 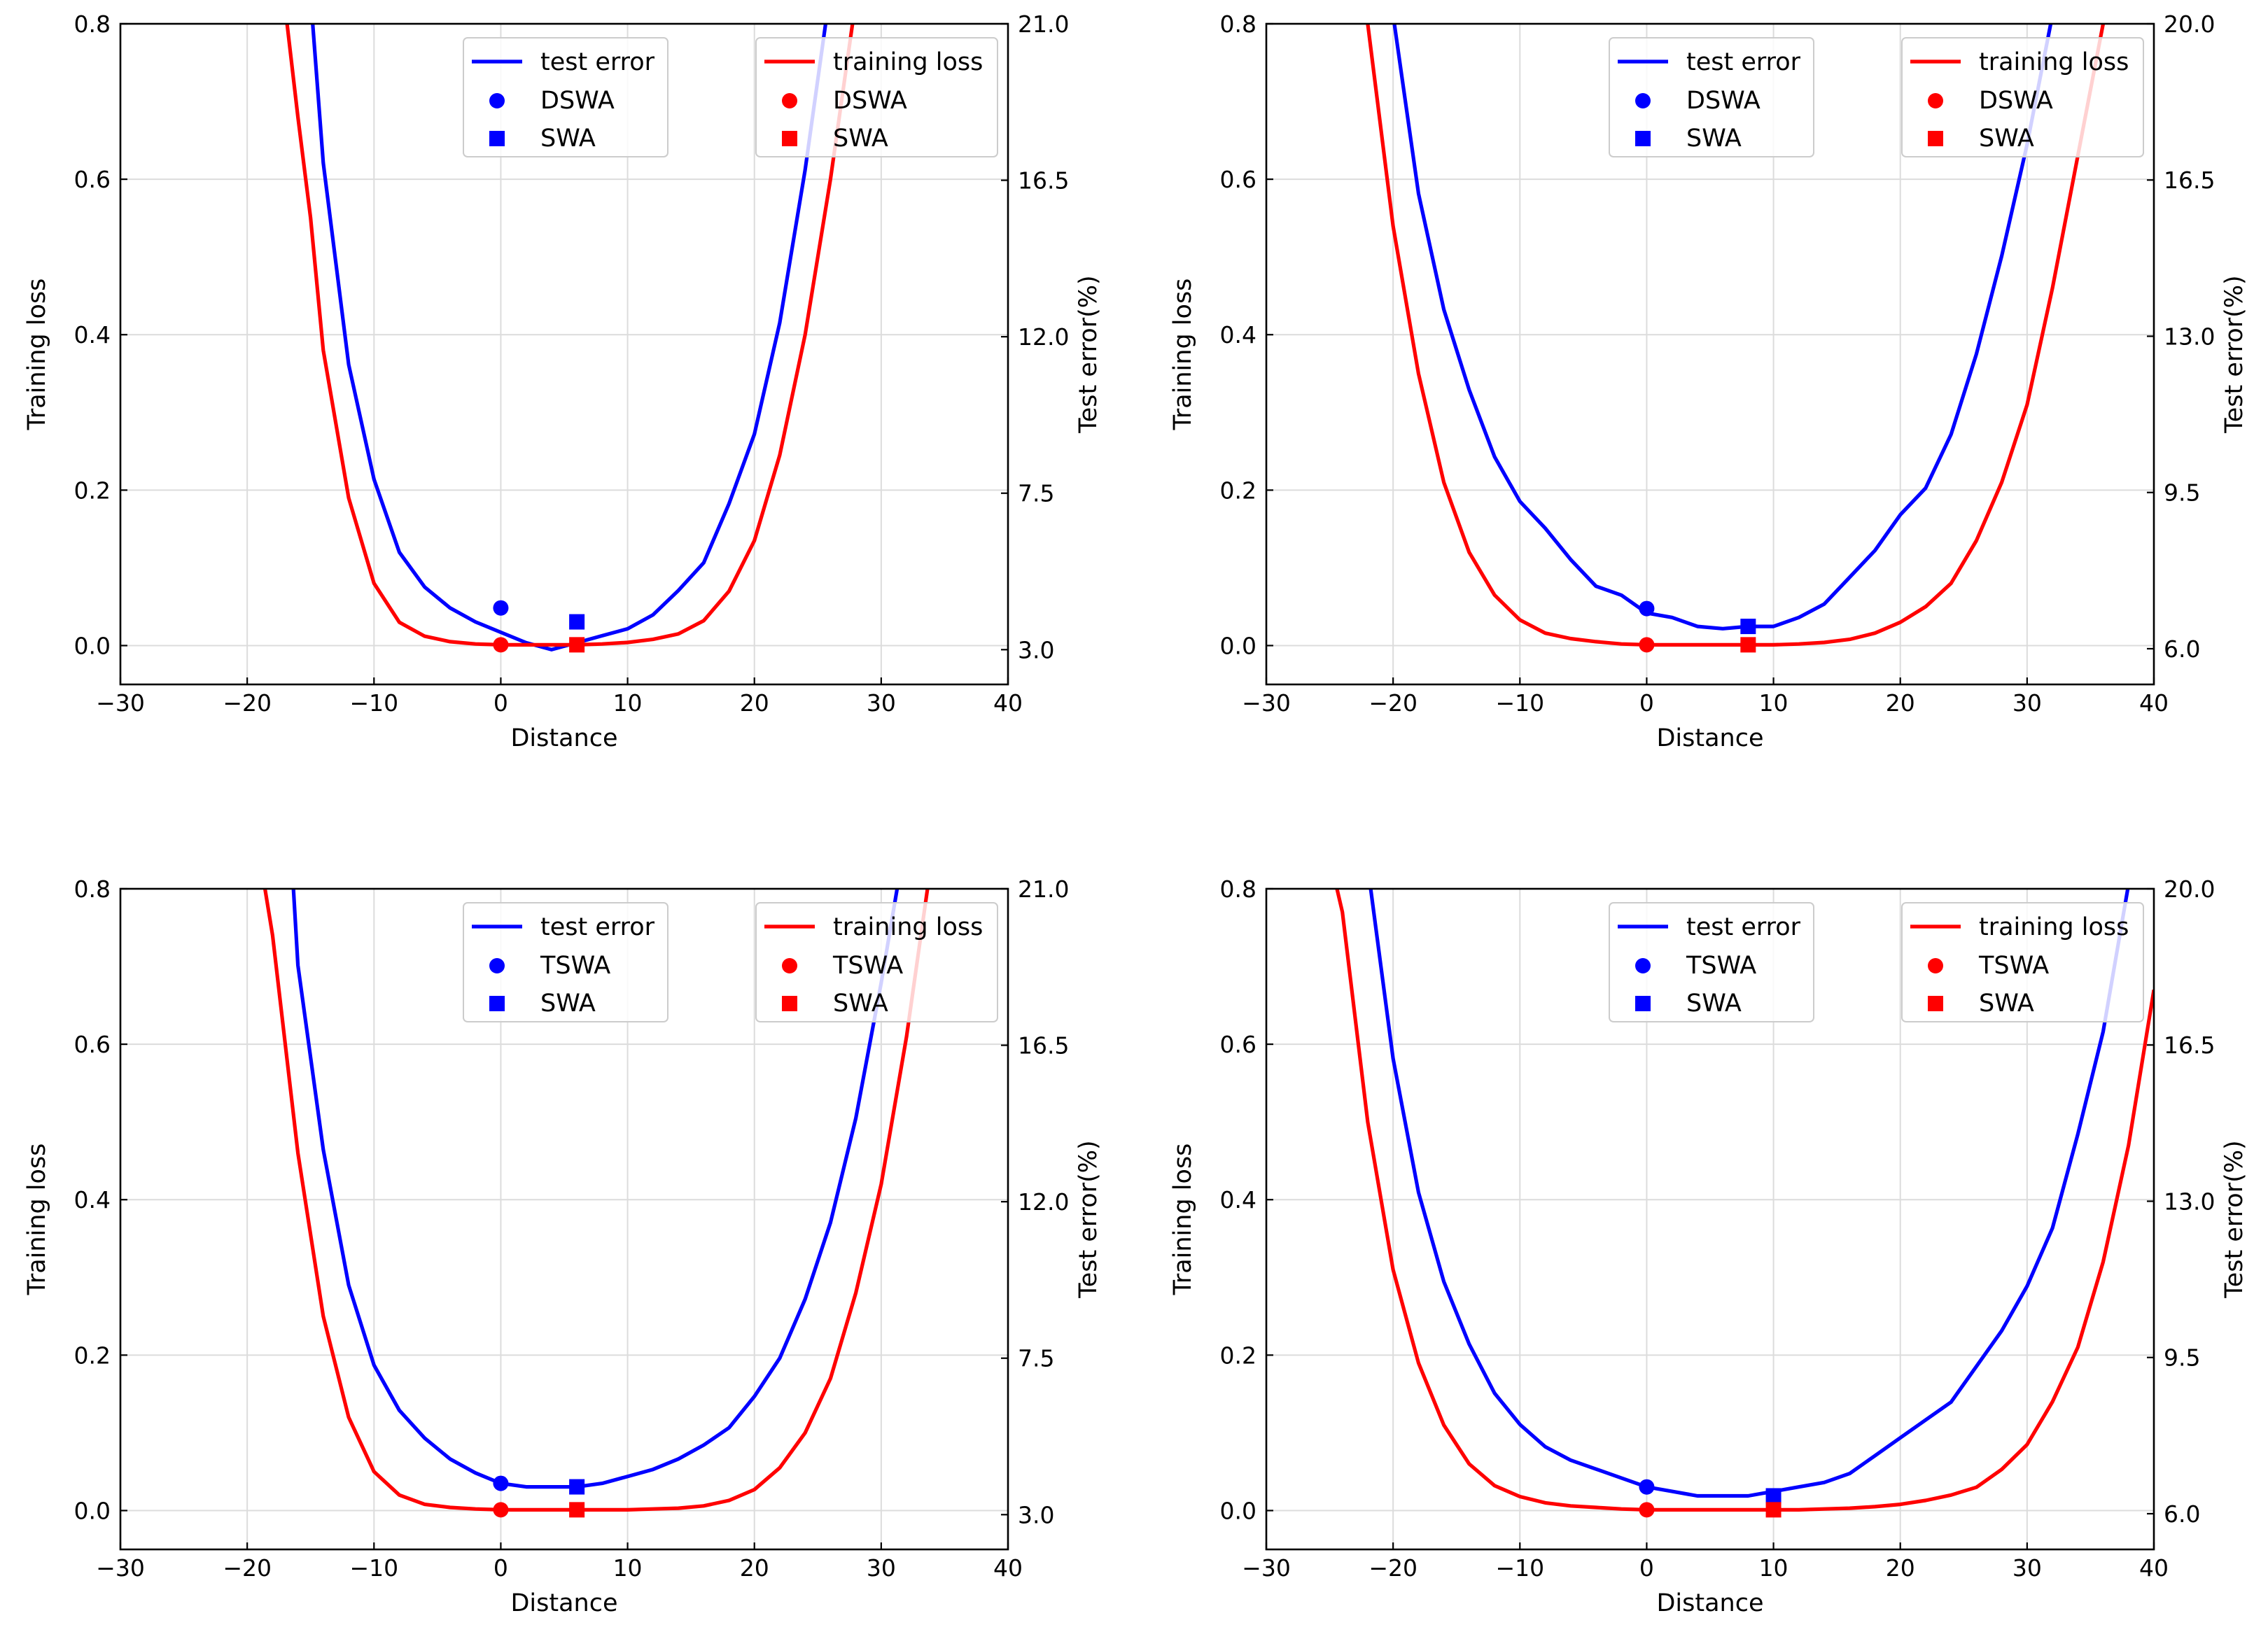 What do you see at coordinates (1043, 889) in the screenshot?
I see `y-right-tick-label: 21.0` at bounding box center [1043, 889].